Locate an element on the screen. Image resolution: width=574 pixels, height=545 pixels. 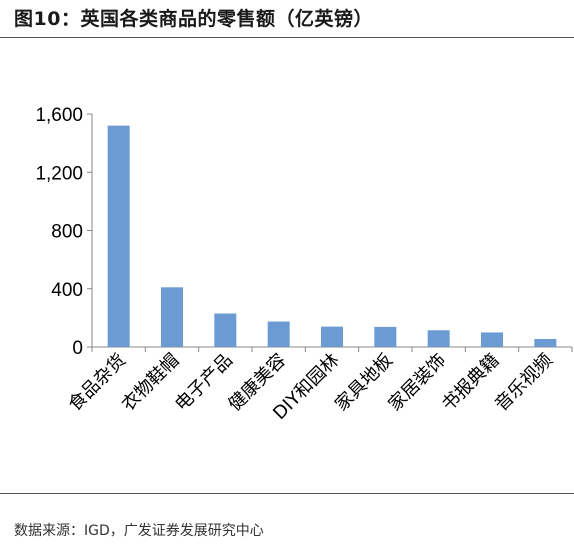
y-tick-label: 0 is located at coordinates (77, 348).